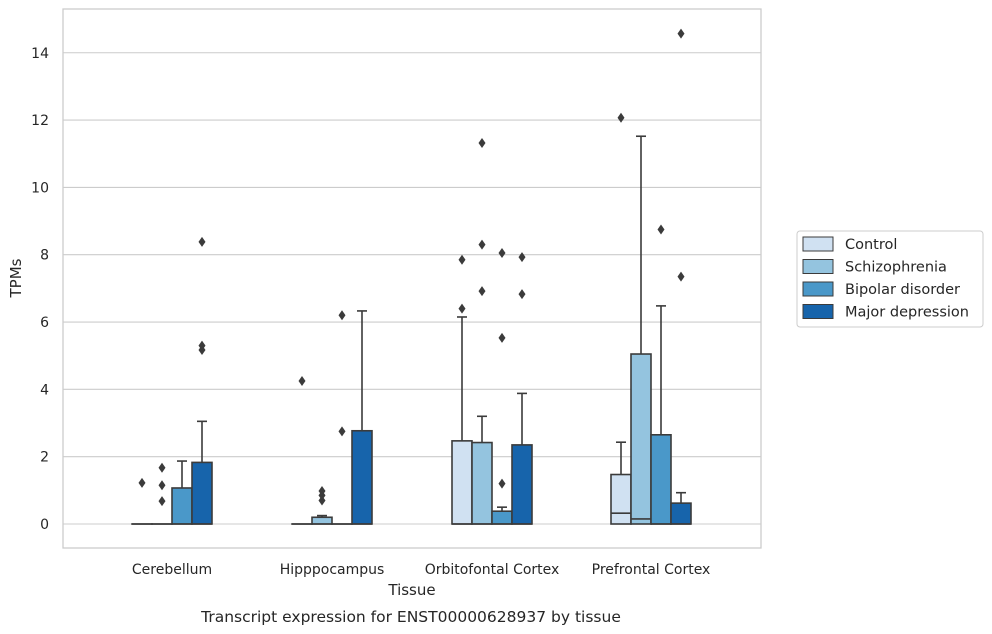  Describe the element at coordinates (40, 54) in the screenshot. I see `y-tick-label-14: 14` at that location.